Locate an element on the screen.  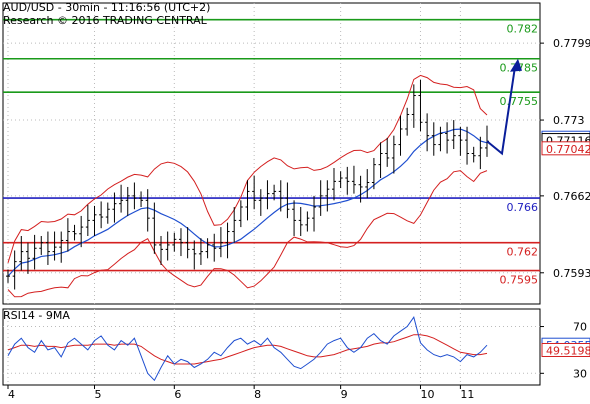
x-tick-label: 5 is located at coordinates (97, 394).